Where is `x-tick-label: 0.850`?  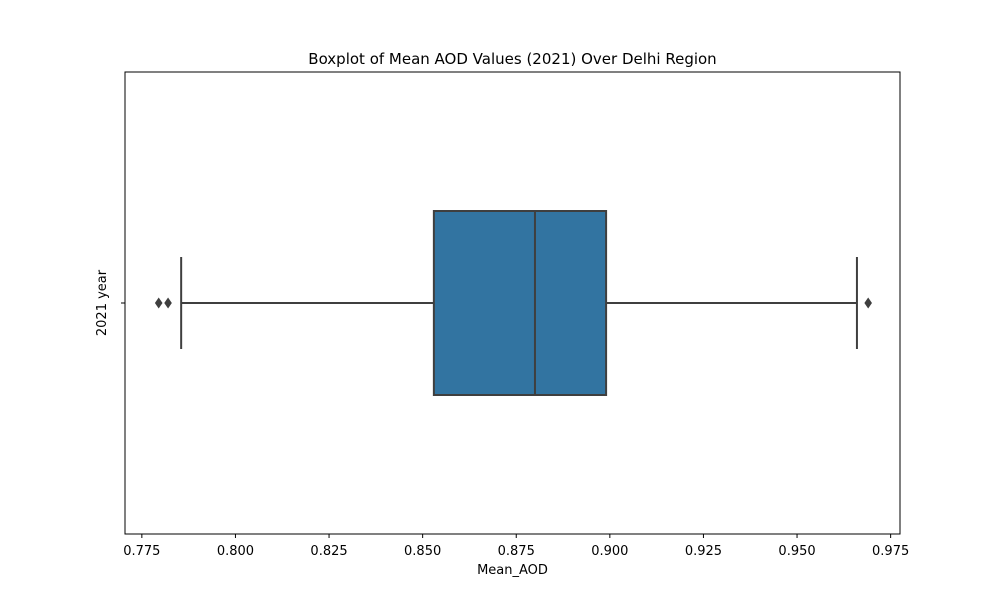
x-tick-label: 0.850 is located at coordinates (422, 551).